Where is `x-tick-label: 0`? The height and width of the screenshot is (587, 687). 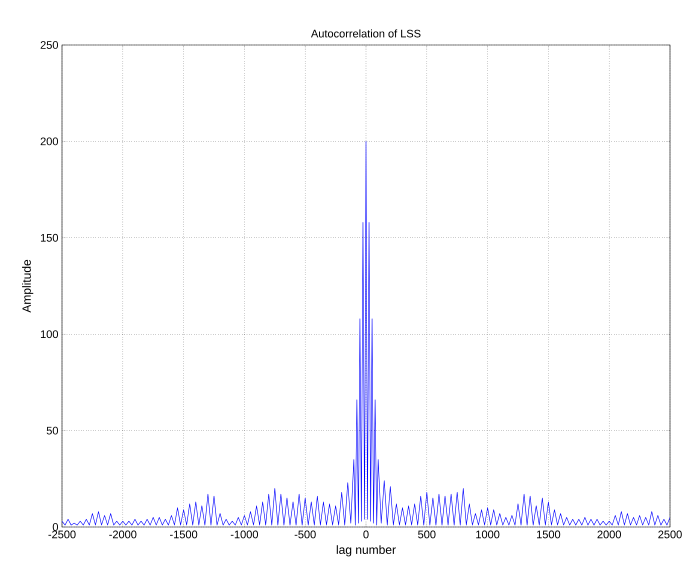
x-tick-label: 0 is located at coordinates (366, 534).